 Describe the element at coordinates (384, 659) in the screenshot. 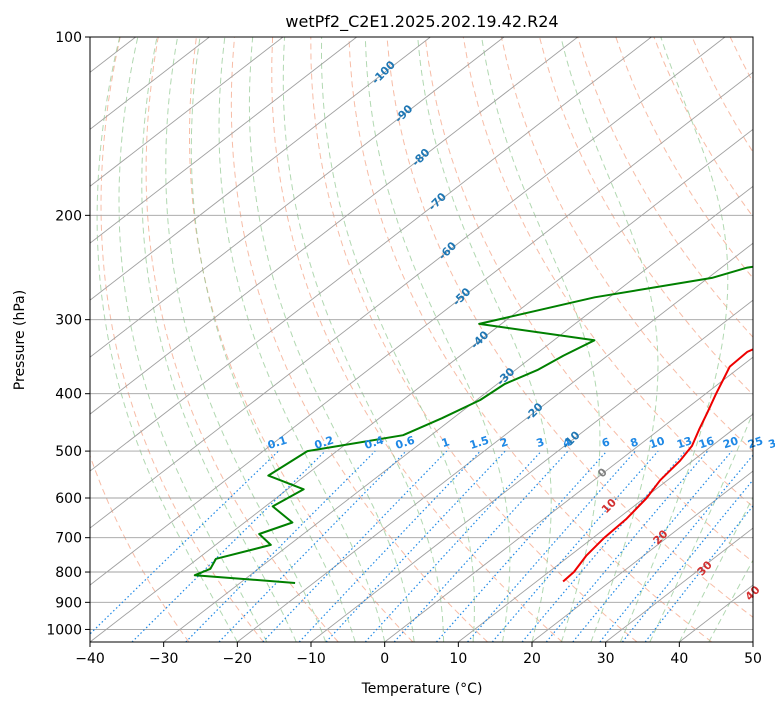

I see `x-tick-label: 0` at that location.